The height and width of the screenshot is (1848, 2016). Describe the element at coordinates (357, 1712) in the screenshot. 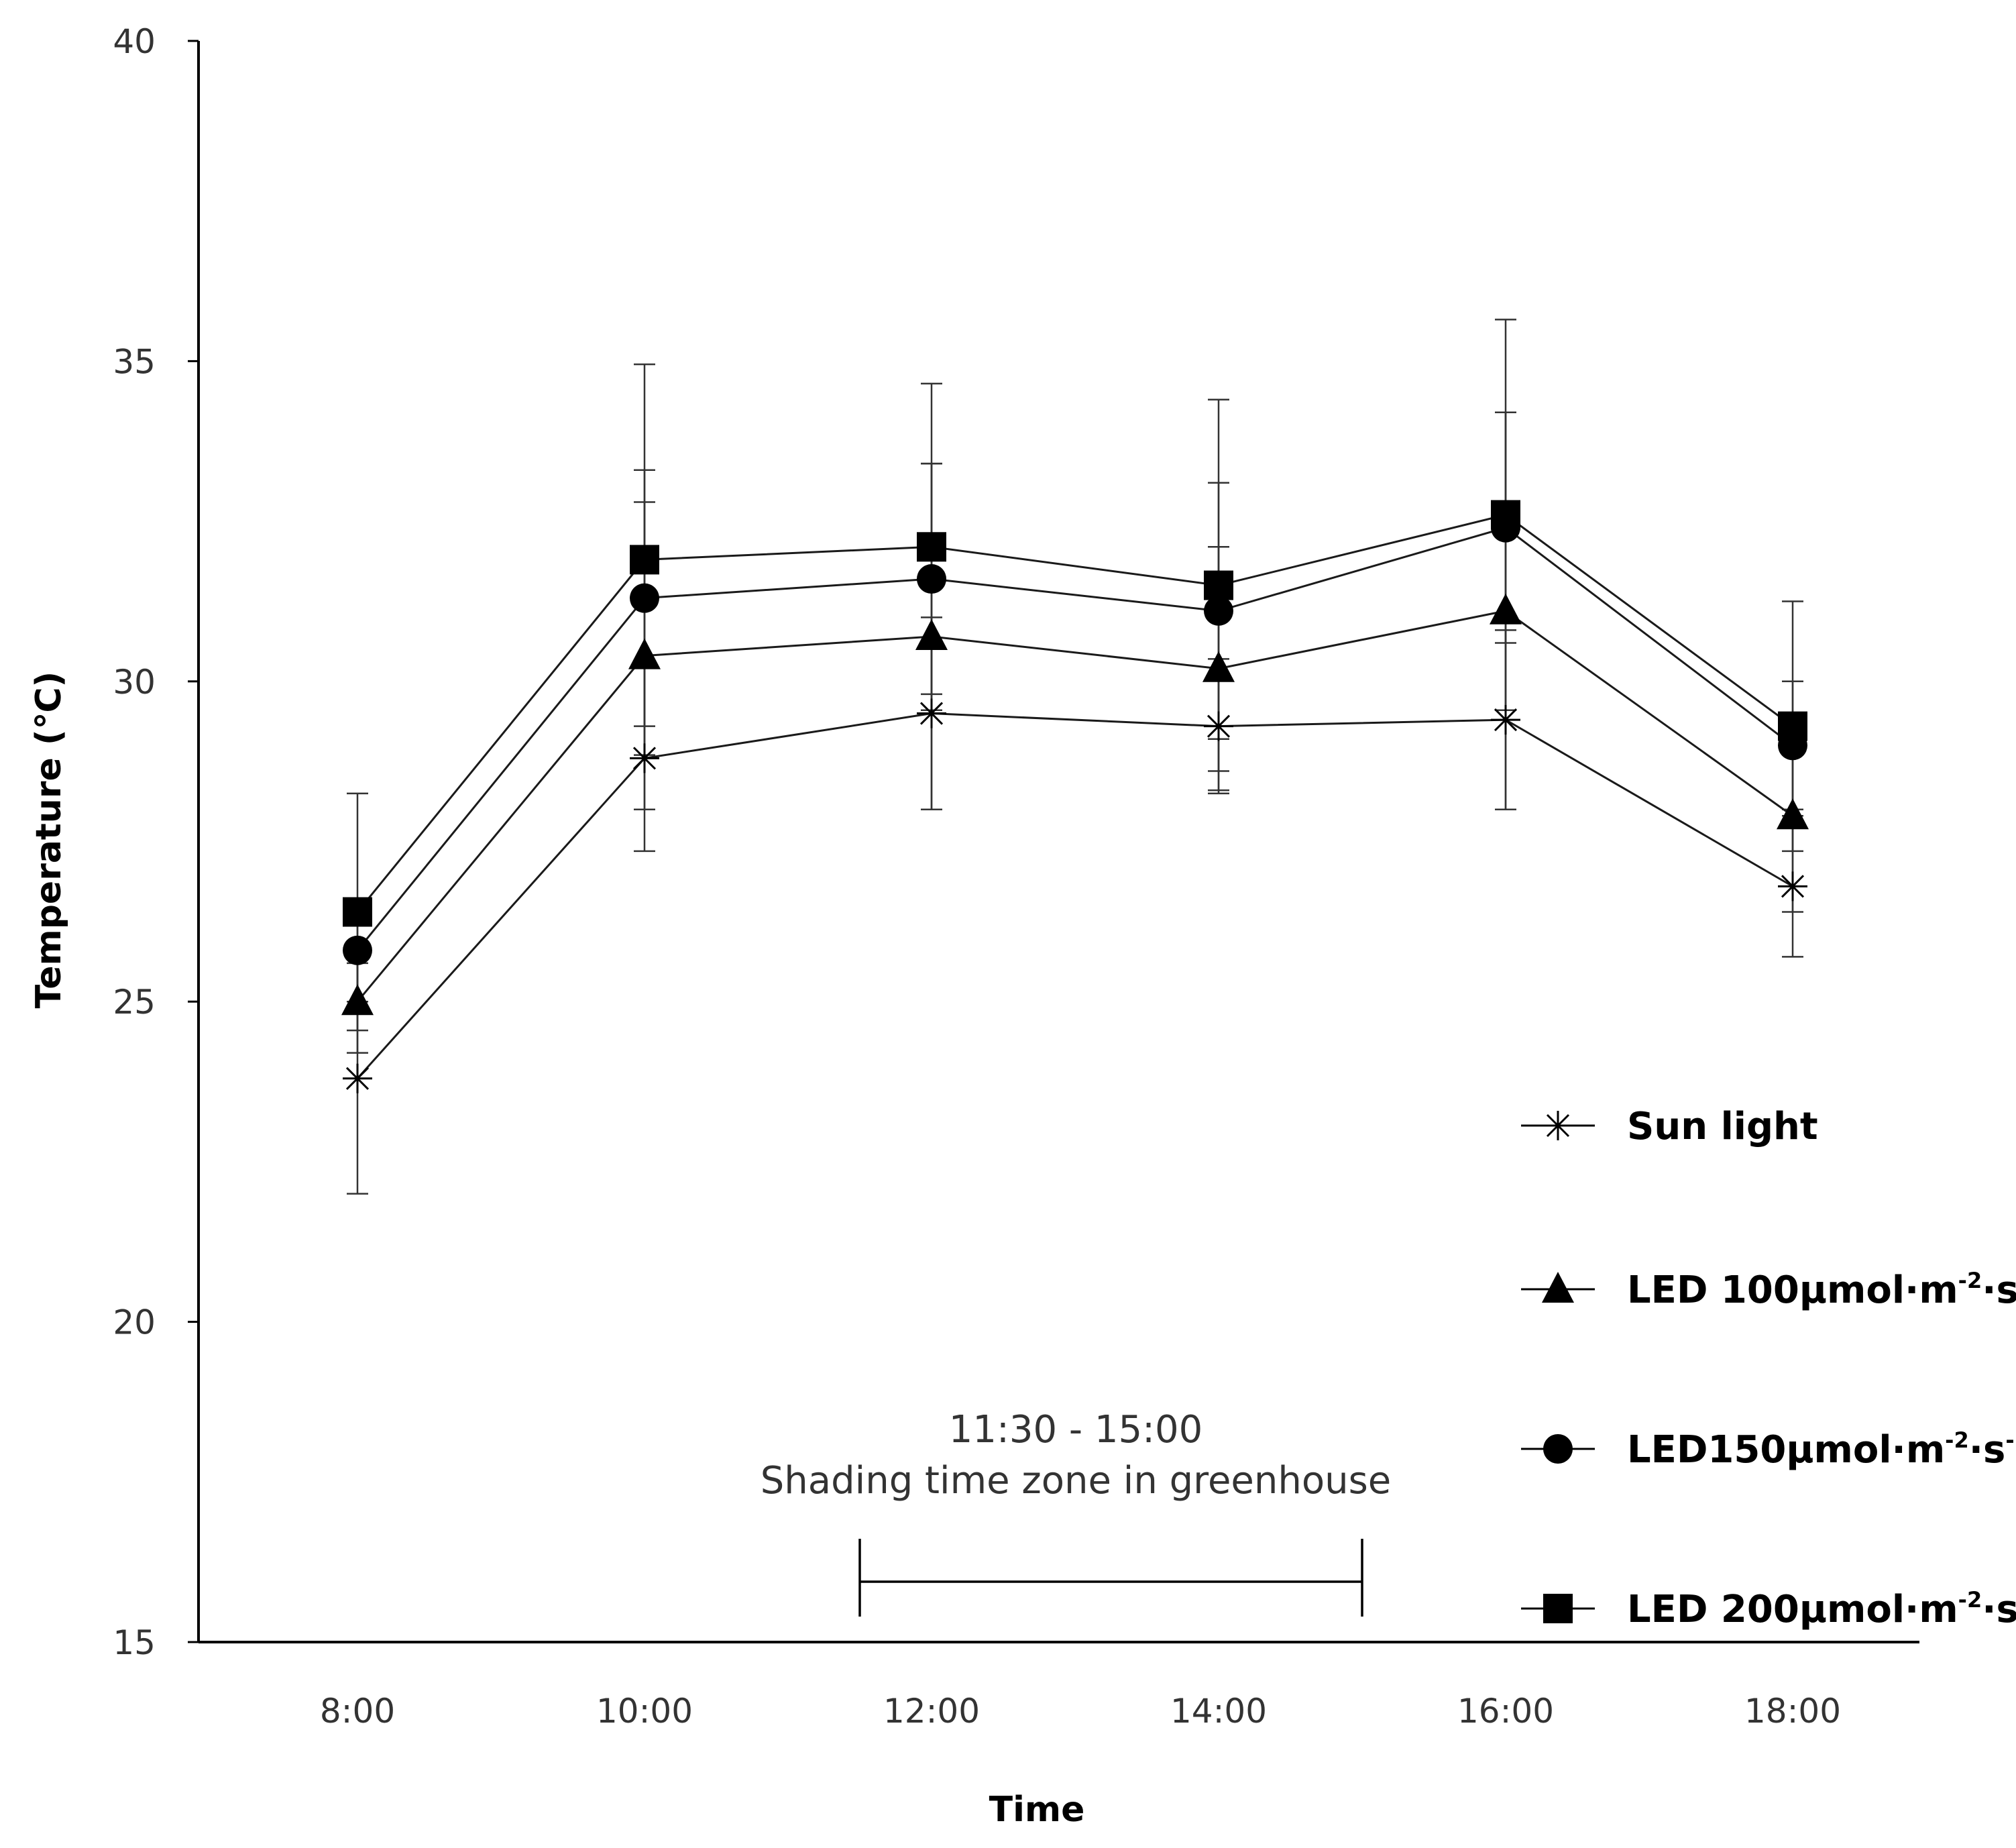

I see `x-tick-label: 8:00` at that location.